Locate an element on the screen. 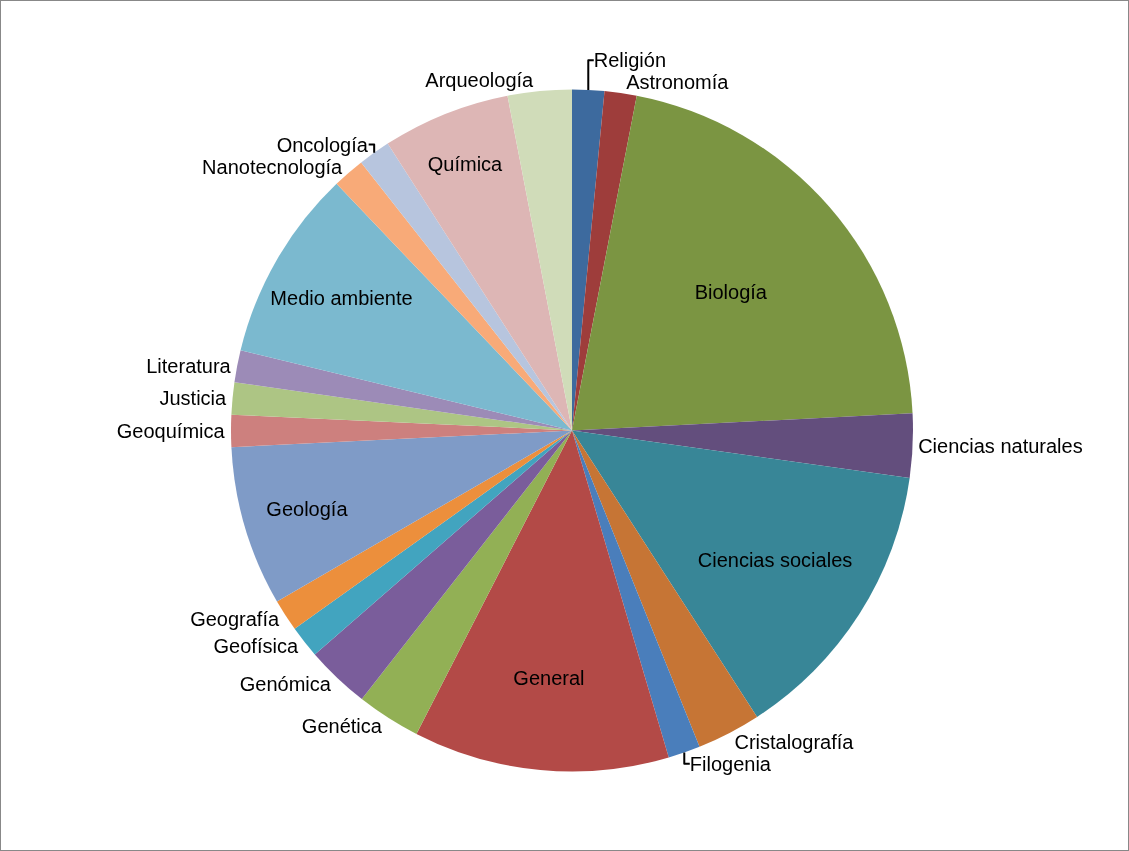  slice-label: Geofísica is located at coordinates (256, 646).